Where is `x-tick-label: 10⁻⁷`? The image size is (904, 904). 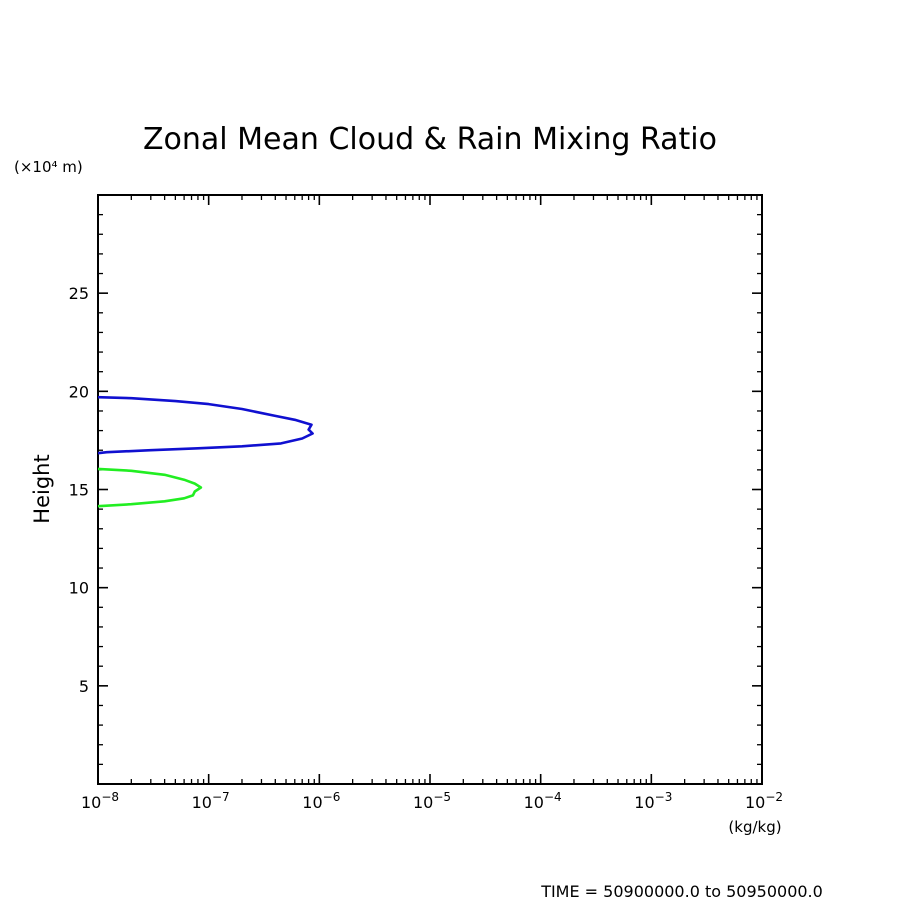 x-tick-label: 10⁻⁷ is located at coordinates (211, 801).